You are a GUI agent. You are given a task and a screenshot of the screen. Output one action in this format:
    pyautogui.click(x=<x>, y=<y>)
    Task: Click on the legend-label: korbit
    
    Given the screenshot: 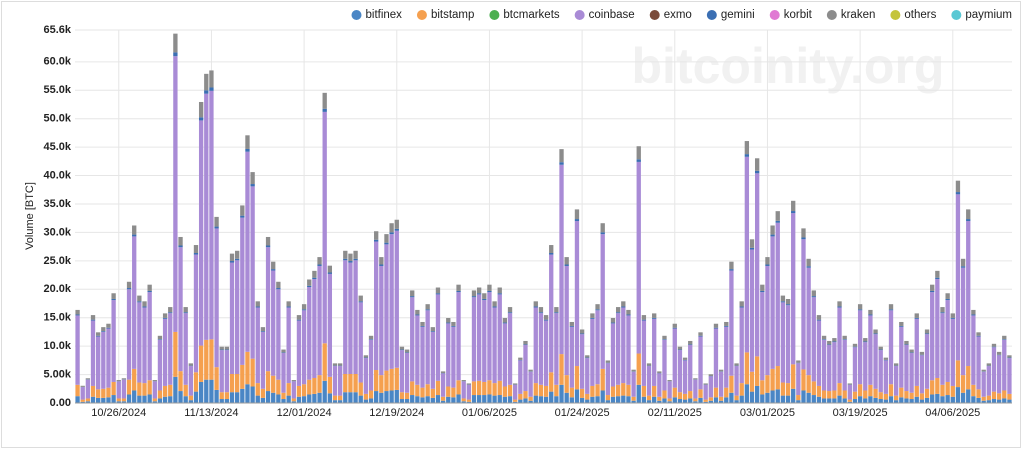 What is the action you would take?
    pyautogui.click(x=798, y=15)
    